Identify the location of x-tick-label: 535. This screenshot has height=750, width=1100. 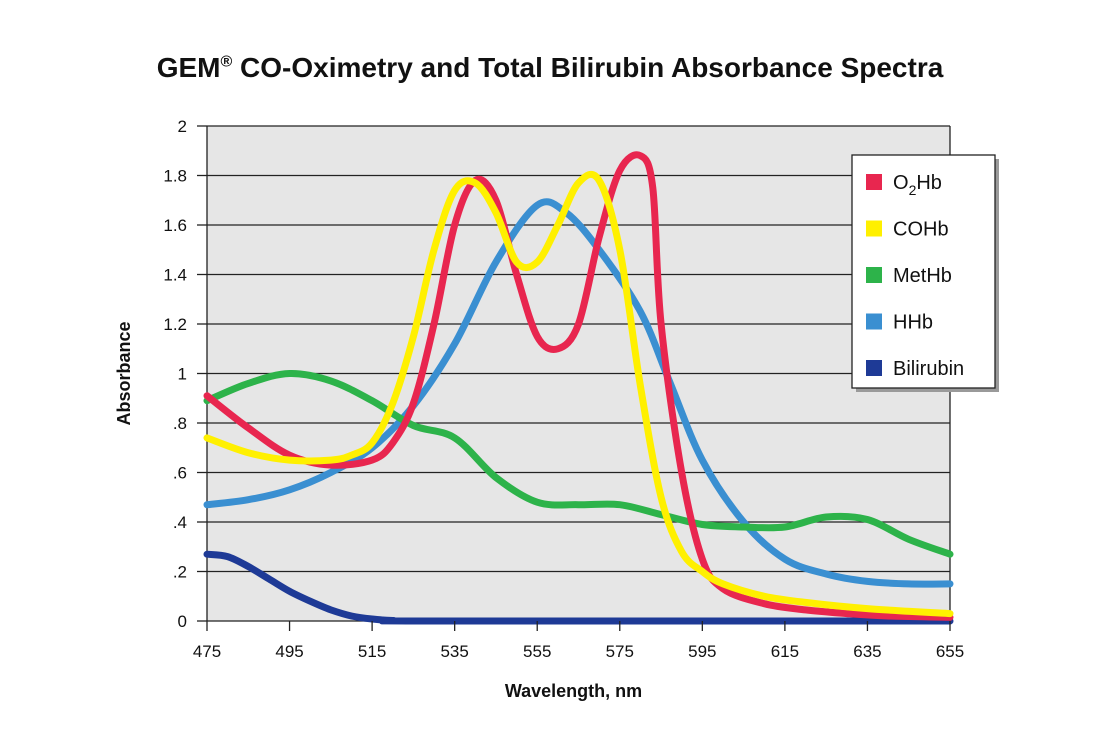
(454, 651).